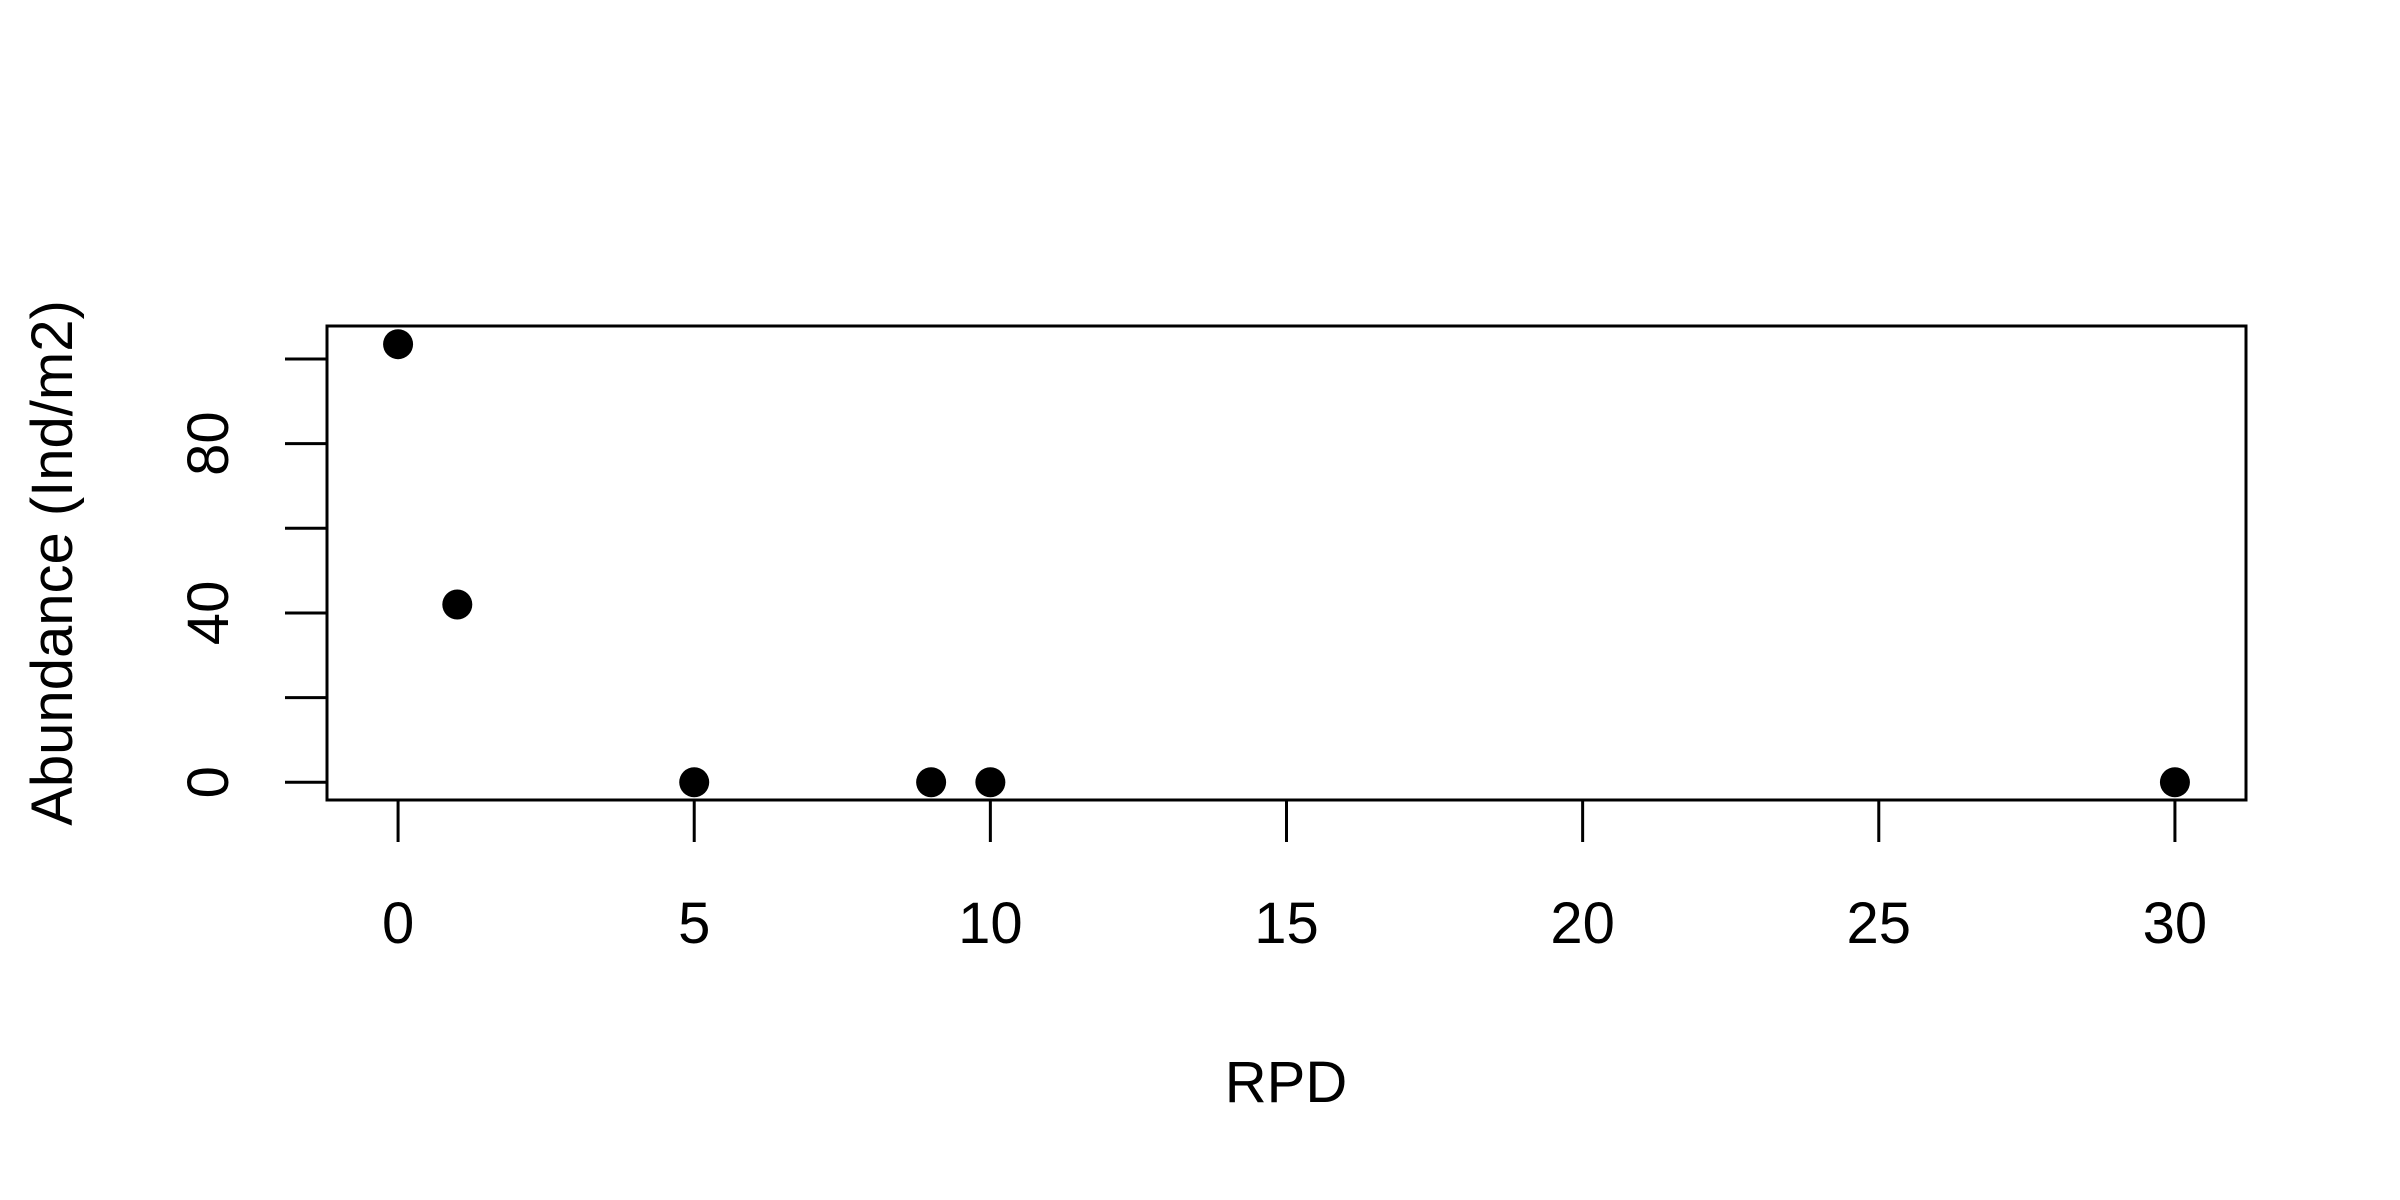  I want to click on x-tick-label: 20, so click(1582, 923).